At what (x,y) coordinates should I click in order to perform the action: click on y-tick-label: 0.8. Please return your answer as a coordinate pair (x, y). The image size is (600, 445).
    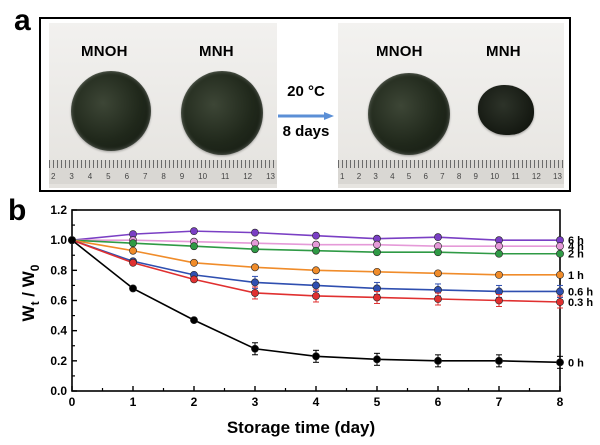
    Looking at the image, I should click on (58, 270).